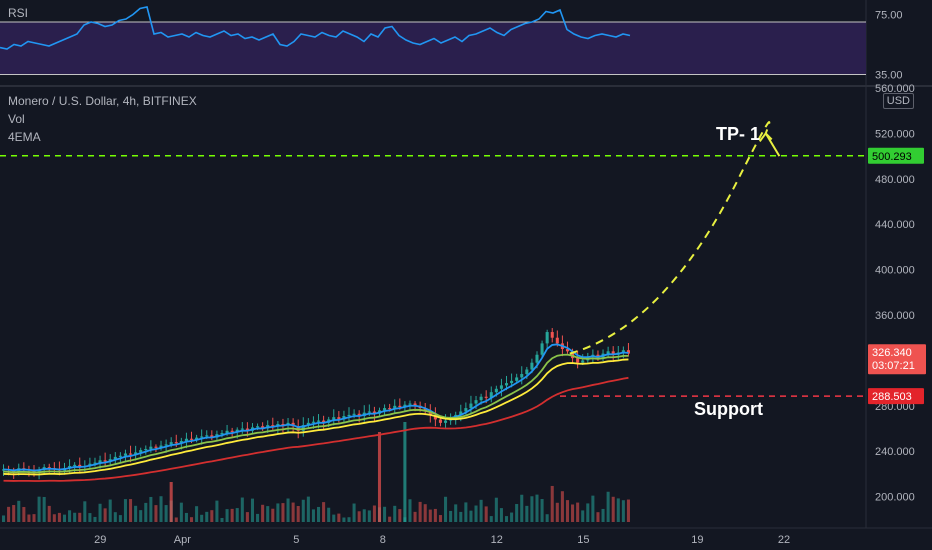 The image size is (932, 550). I want to click on price-unit-badge: USD, so click(898, 101).